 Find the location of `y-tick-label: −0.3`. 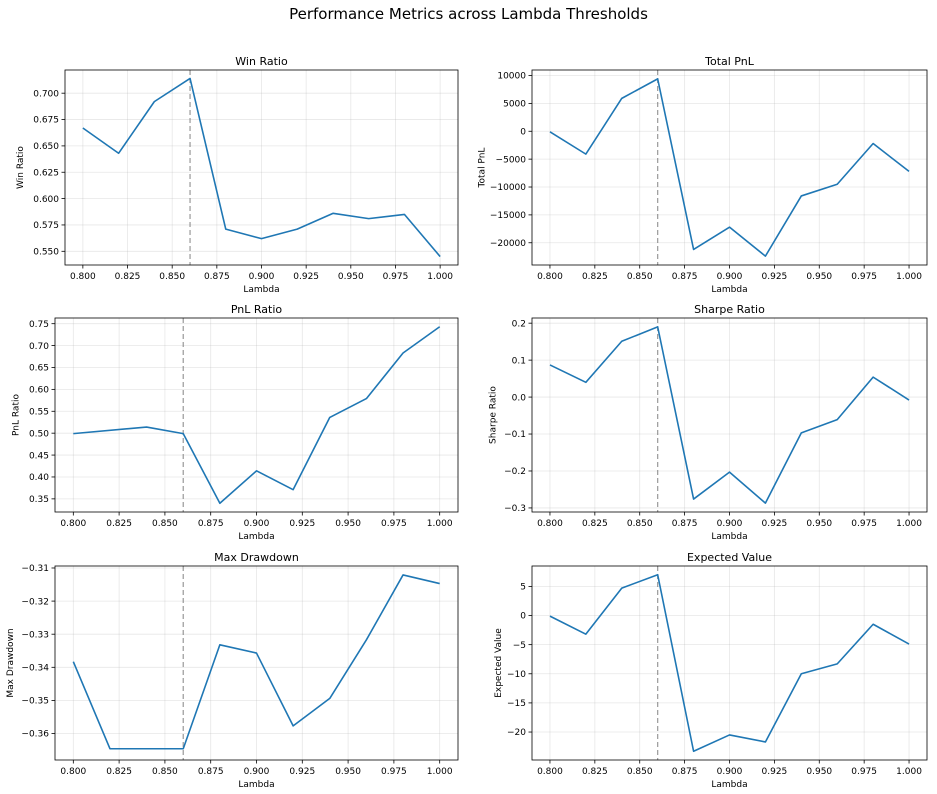

y-tick-label: −0.3 is located at coordinates (515, 509).